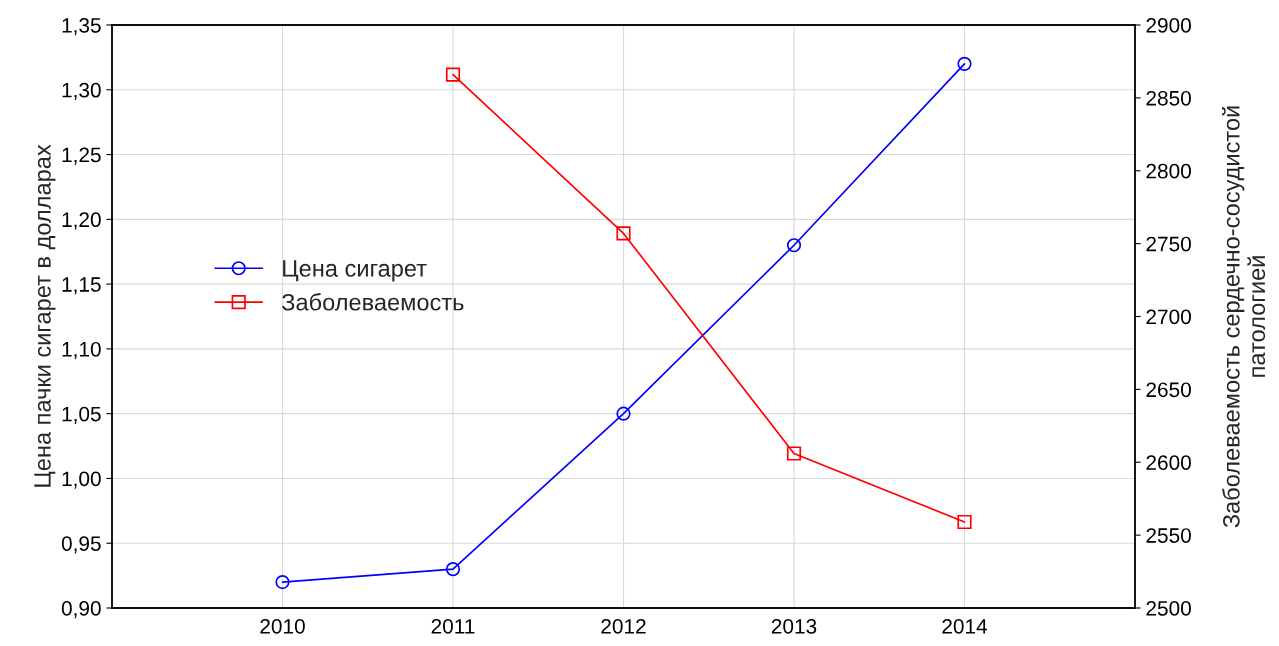 The height and width of the screenshot is (646, 1279). I want to click on y-tick-label: 1,35, so click(81, 27).